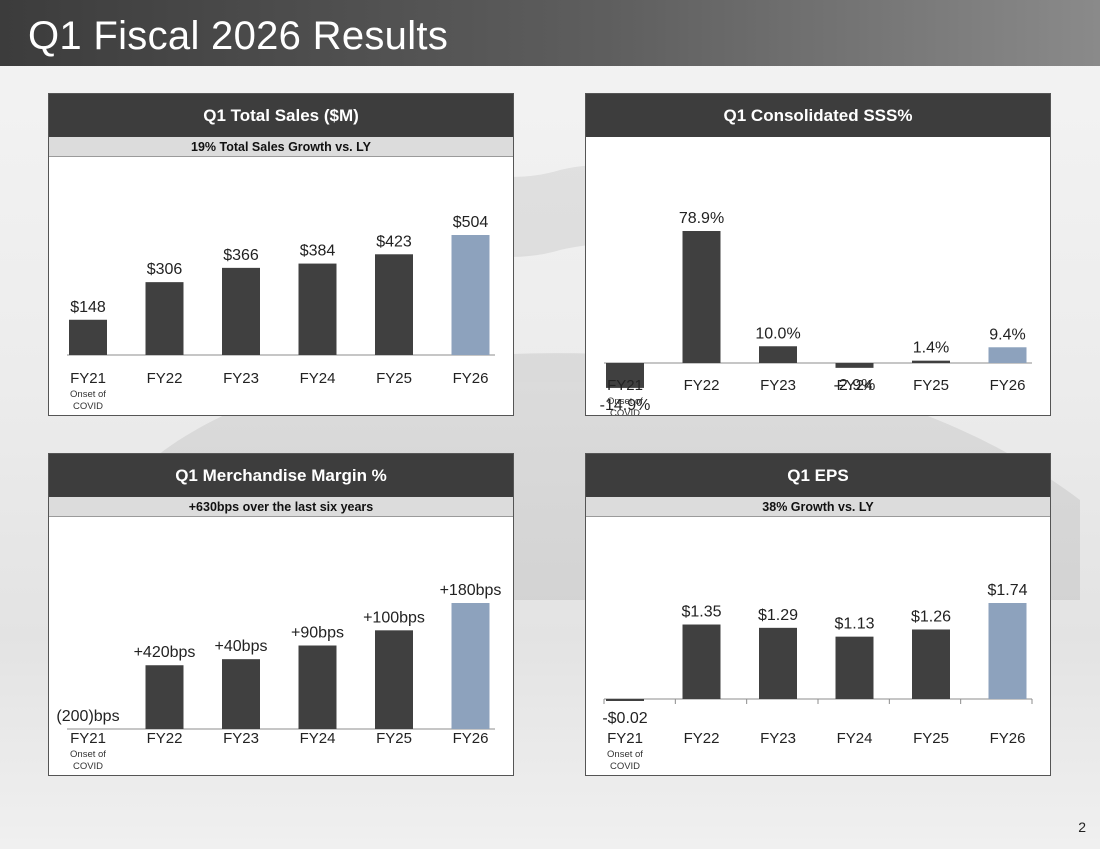 The width and height of the screenshot is (1100, 849). Describe the element at coordinates (818, 115) in the screenshot. I see `sss-panel-title: Q1 Consolidated SSS%` at that location.